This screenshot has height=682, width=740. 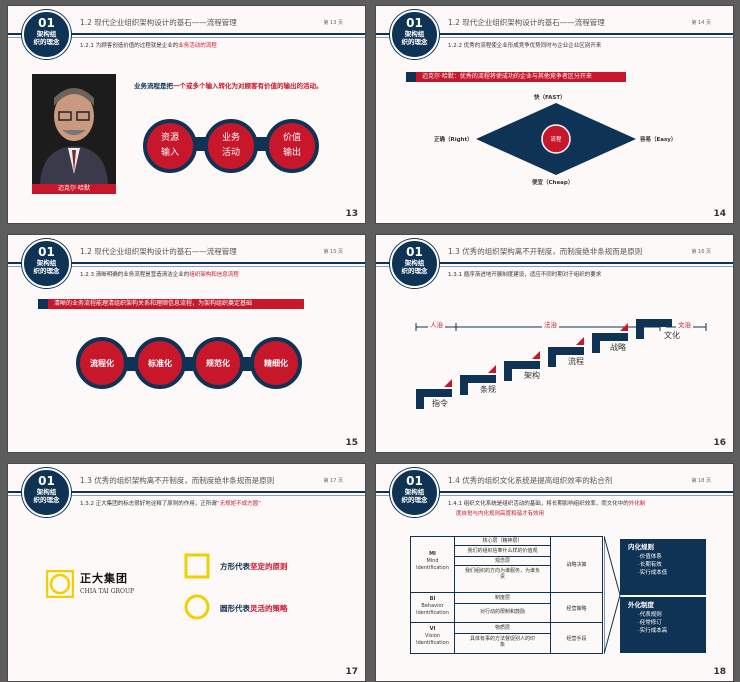 What do you see at coordinates (545, 251) in the screenshot?
I see `slide-title: 1.3 优秀的组织架构离不开制度，而制度绝非条规而是原则` at bounding box center [545, 251].